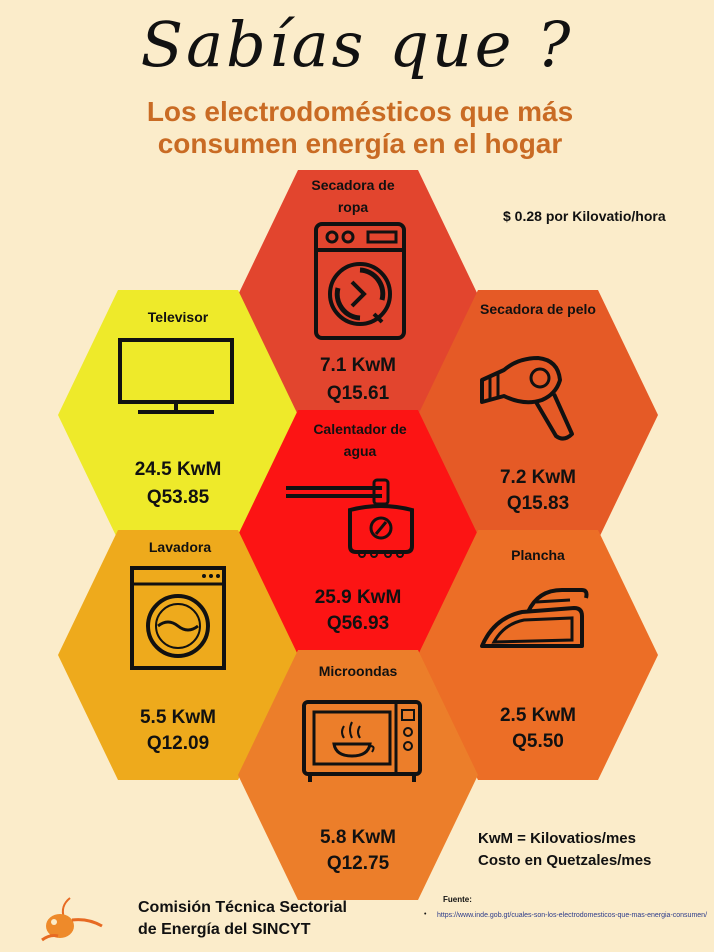 The image size is (714, 952). Describe the element at coordinates (178, 317) in the screenshot. I see `label-televisor: Televisor` at that location.